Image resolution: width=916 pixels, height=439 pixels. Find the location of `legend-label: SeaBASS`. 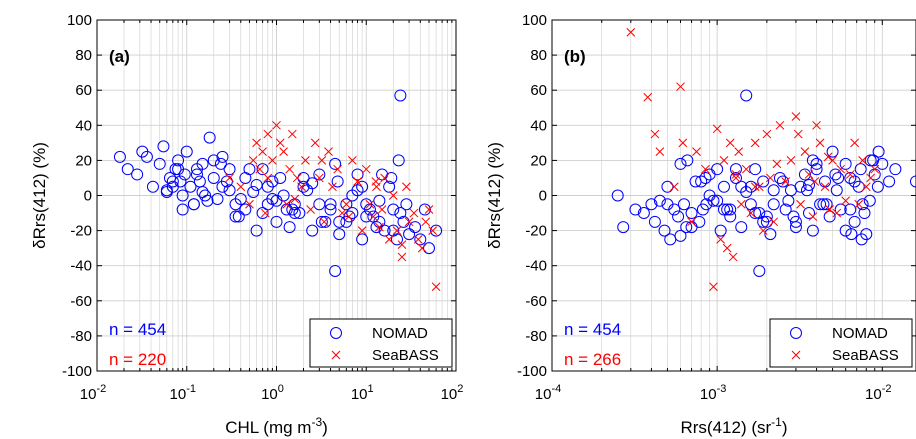

legend-label: SeaBASS is located at coordinates (405, 355).